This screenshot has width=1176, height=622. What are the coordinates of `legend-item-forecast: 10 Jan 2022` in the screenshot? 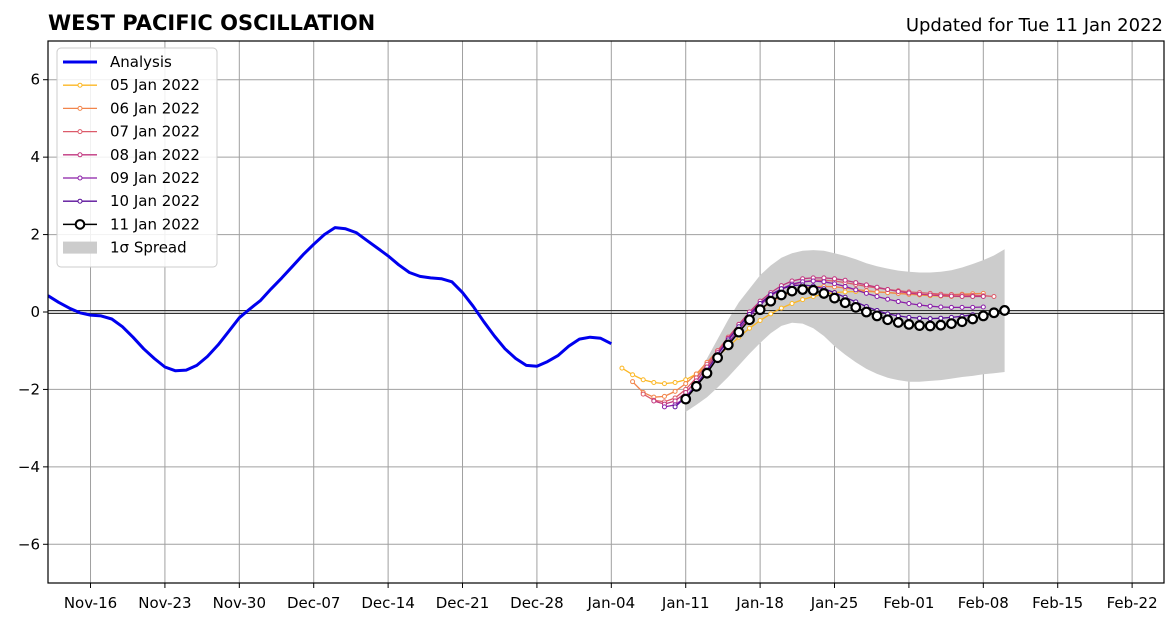 It's located at (131, 201).